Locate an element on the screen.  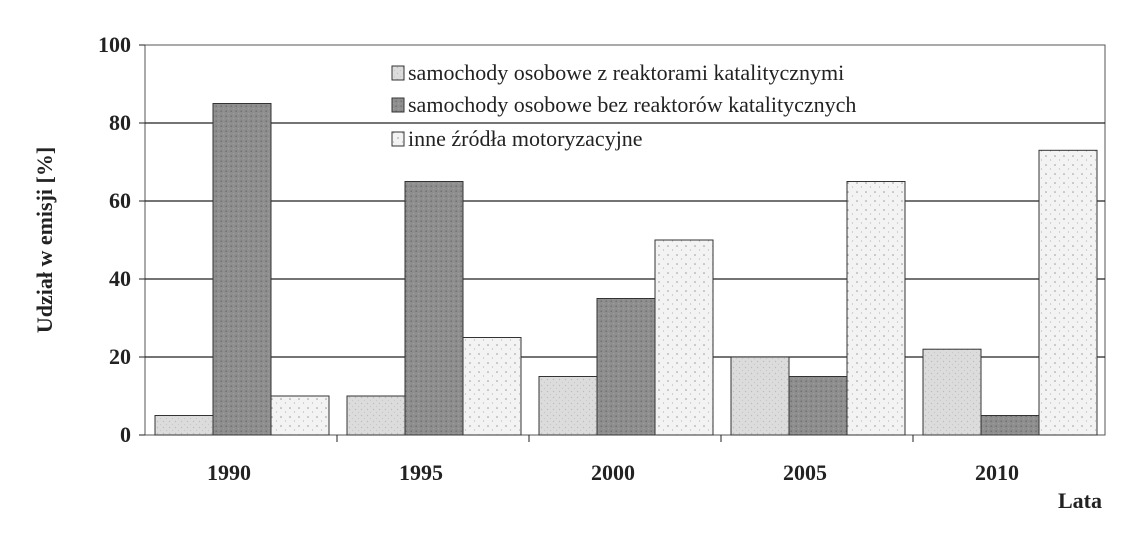
y-tick-label: 20 is located at coordinates (120, 356).